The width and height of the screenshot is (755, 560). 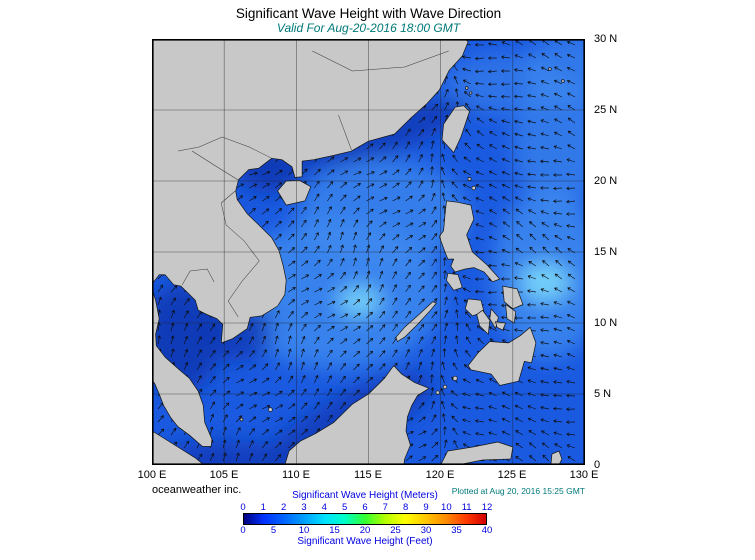 What do you see at coordinates (556, 457) in the screenshot?
I see `land-halmahera` at bounding box center [556, 457].